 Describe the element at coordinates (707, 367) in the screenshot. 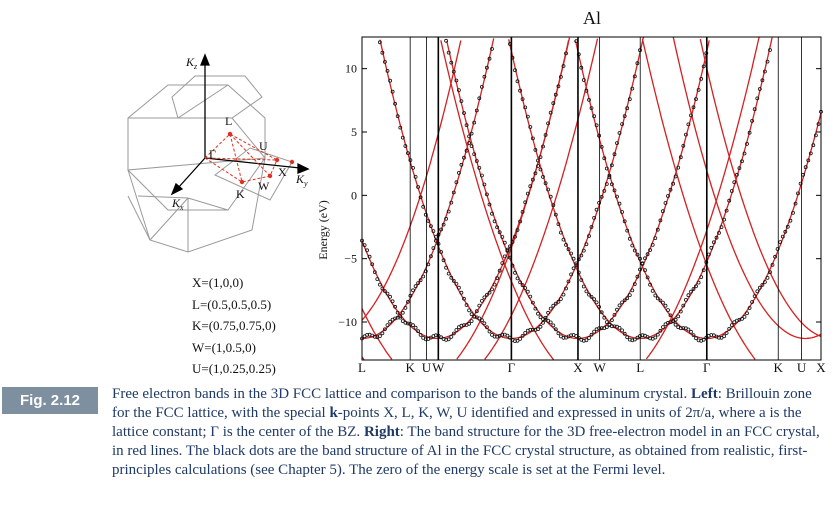

I see `x-tick-label: Γ` at that location.